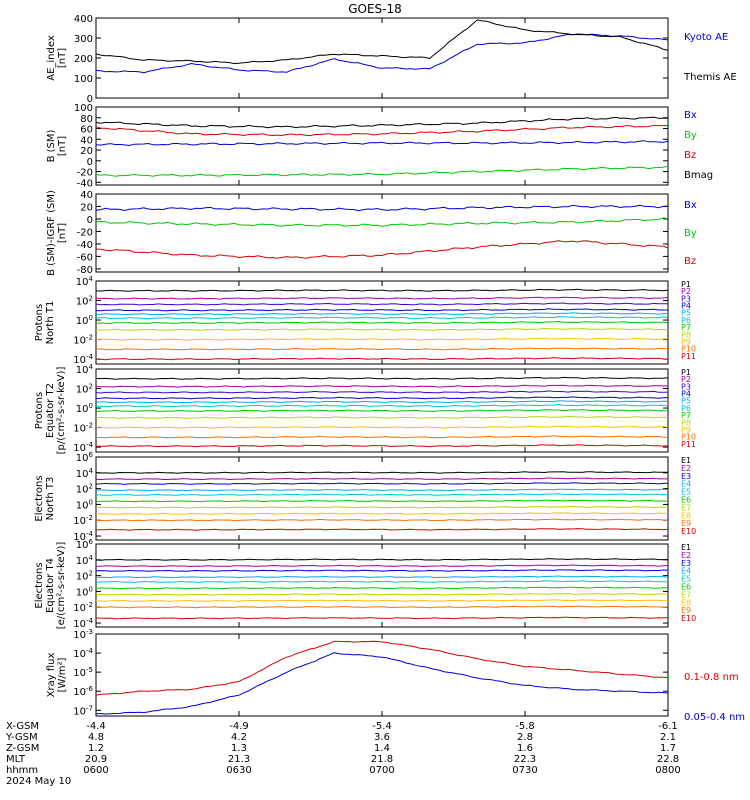 The height and width of the screenshot is (800, 750). What do you see at coordinates (39, 322) in the screenshot?
I see `ylabel-flux-3: Protons` at bounding box center [39, 322].